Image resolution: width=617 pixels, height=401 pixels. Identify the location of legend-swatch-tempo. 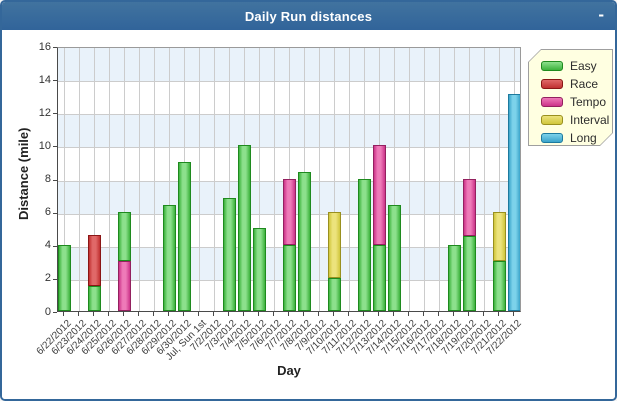
(552, 102).